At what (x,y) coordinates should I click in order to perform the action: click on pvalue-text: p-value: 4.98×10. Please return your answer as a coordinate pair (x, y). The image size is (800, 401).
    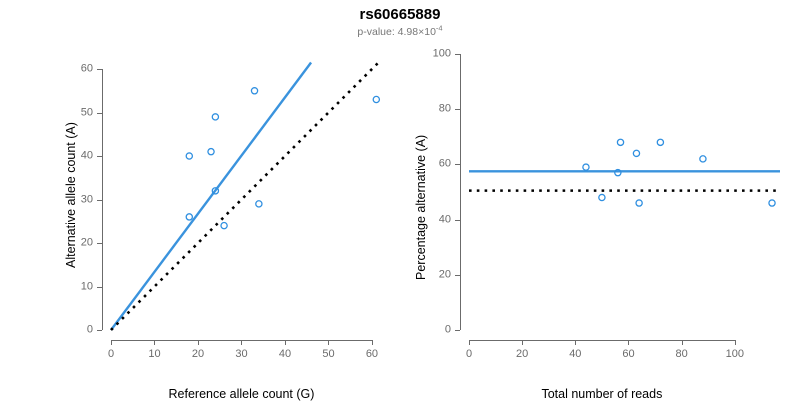
    Looking at the image, I should click on (396, 32).